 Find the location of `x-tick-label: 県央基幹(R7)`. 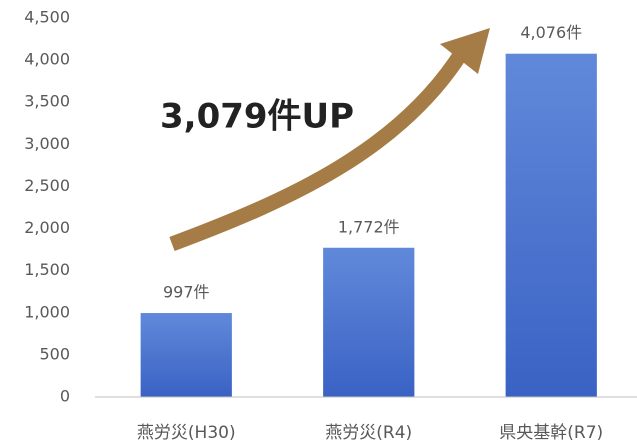

x-tick-label: 県央基幹(R7) is located at coordinates (551, 432).